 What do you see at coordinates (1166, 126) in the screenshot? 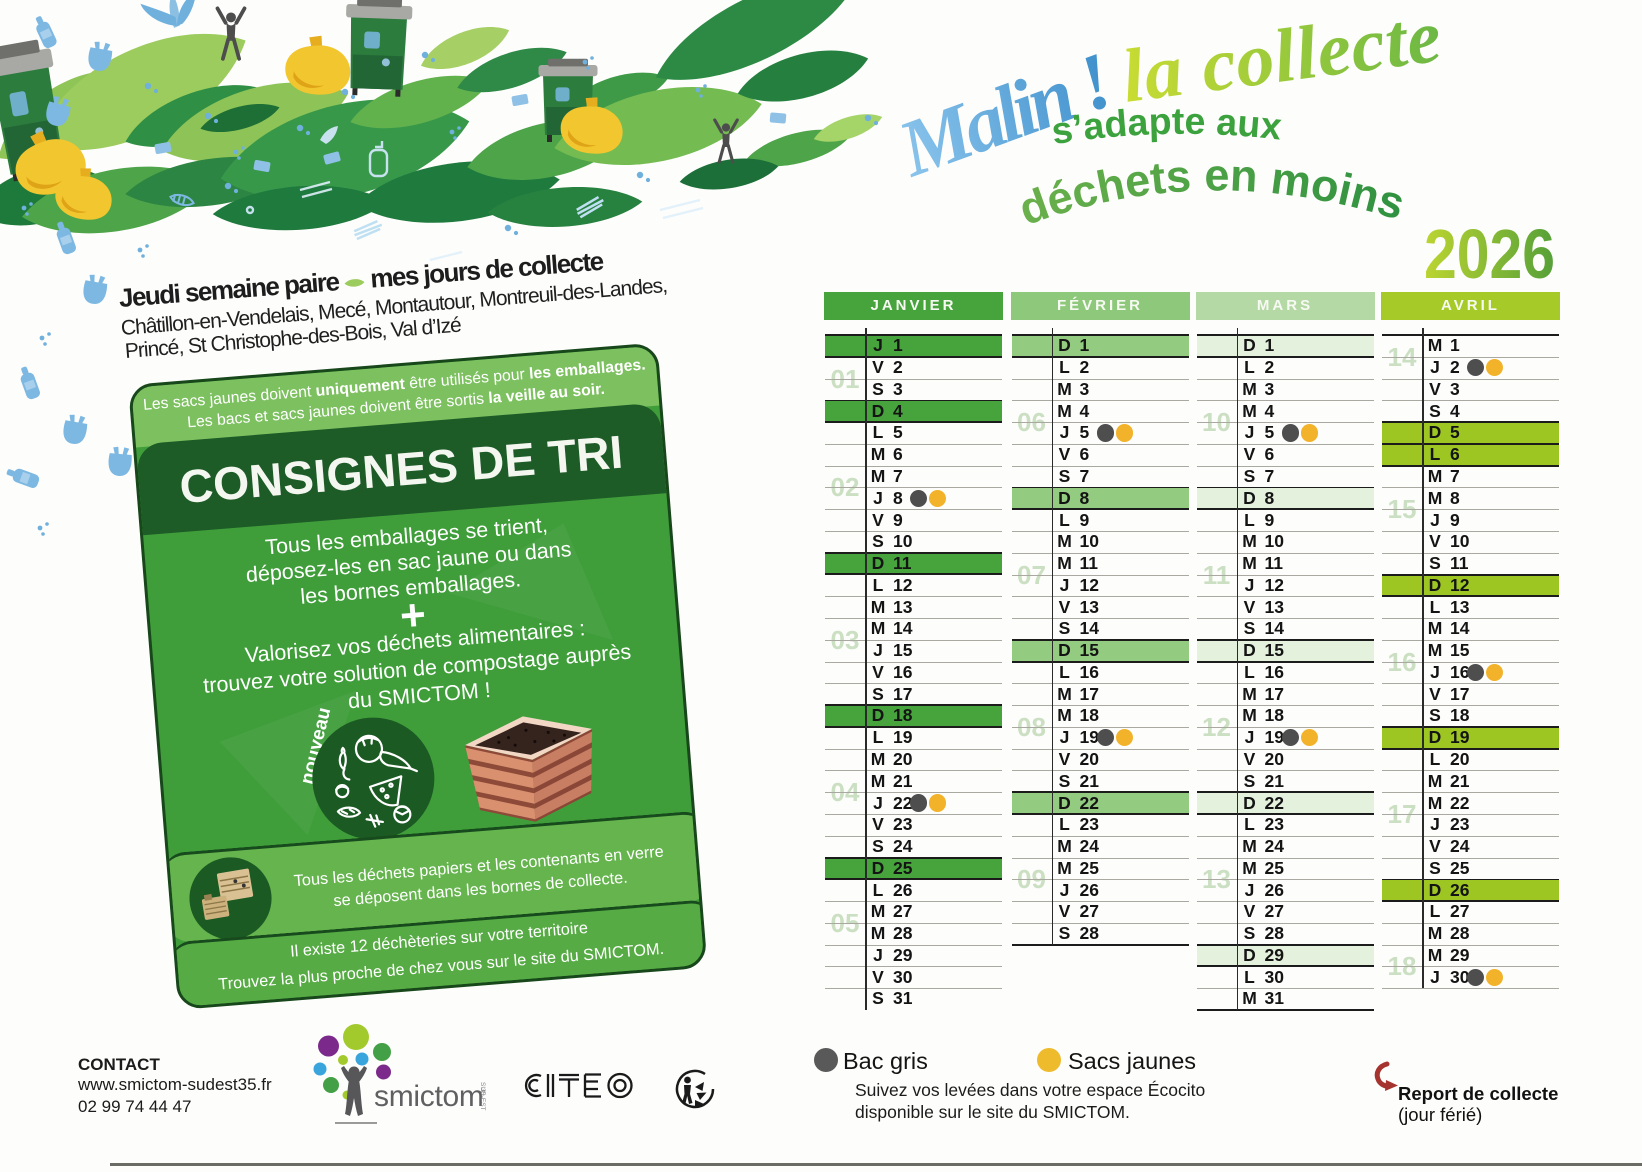
I see `svg-text: s’adapte aux` at bounding box center [1166, 126].